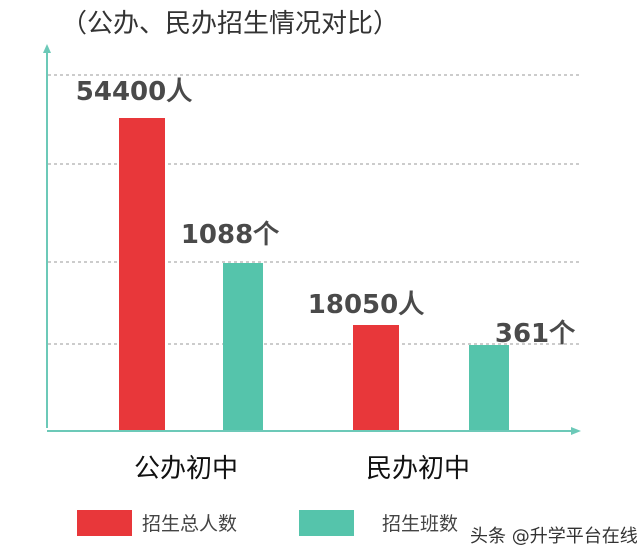 The height and width of the screenshot is (555, 640). Describe the element at coordinates (418, 469) in the screenshot. I see `category-label-private: 民办初中` at that location.